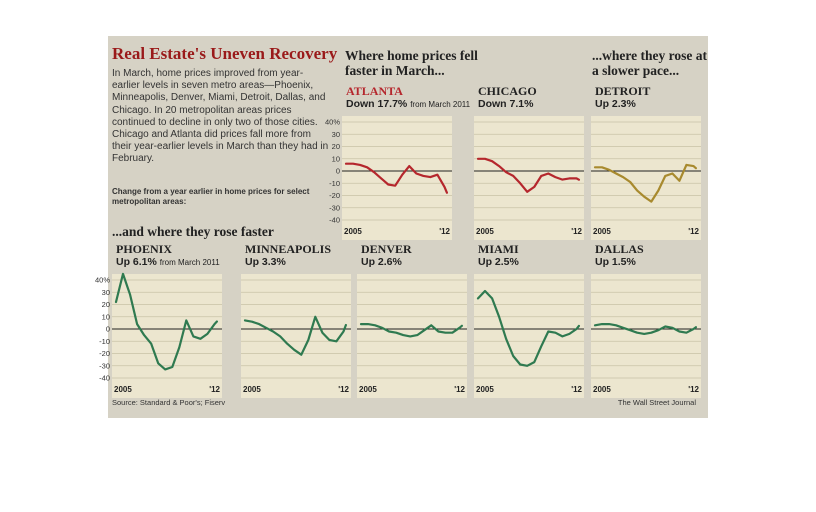 The image size is (816, 512). Describe the element at coordinates (506, 104) in the screenshot. I see `change-label: Down 7.1%` at that location.